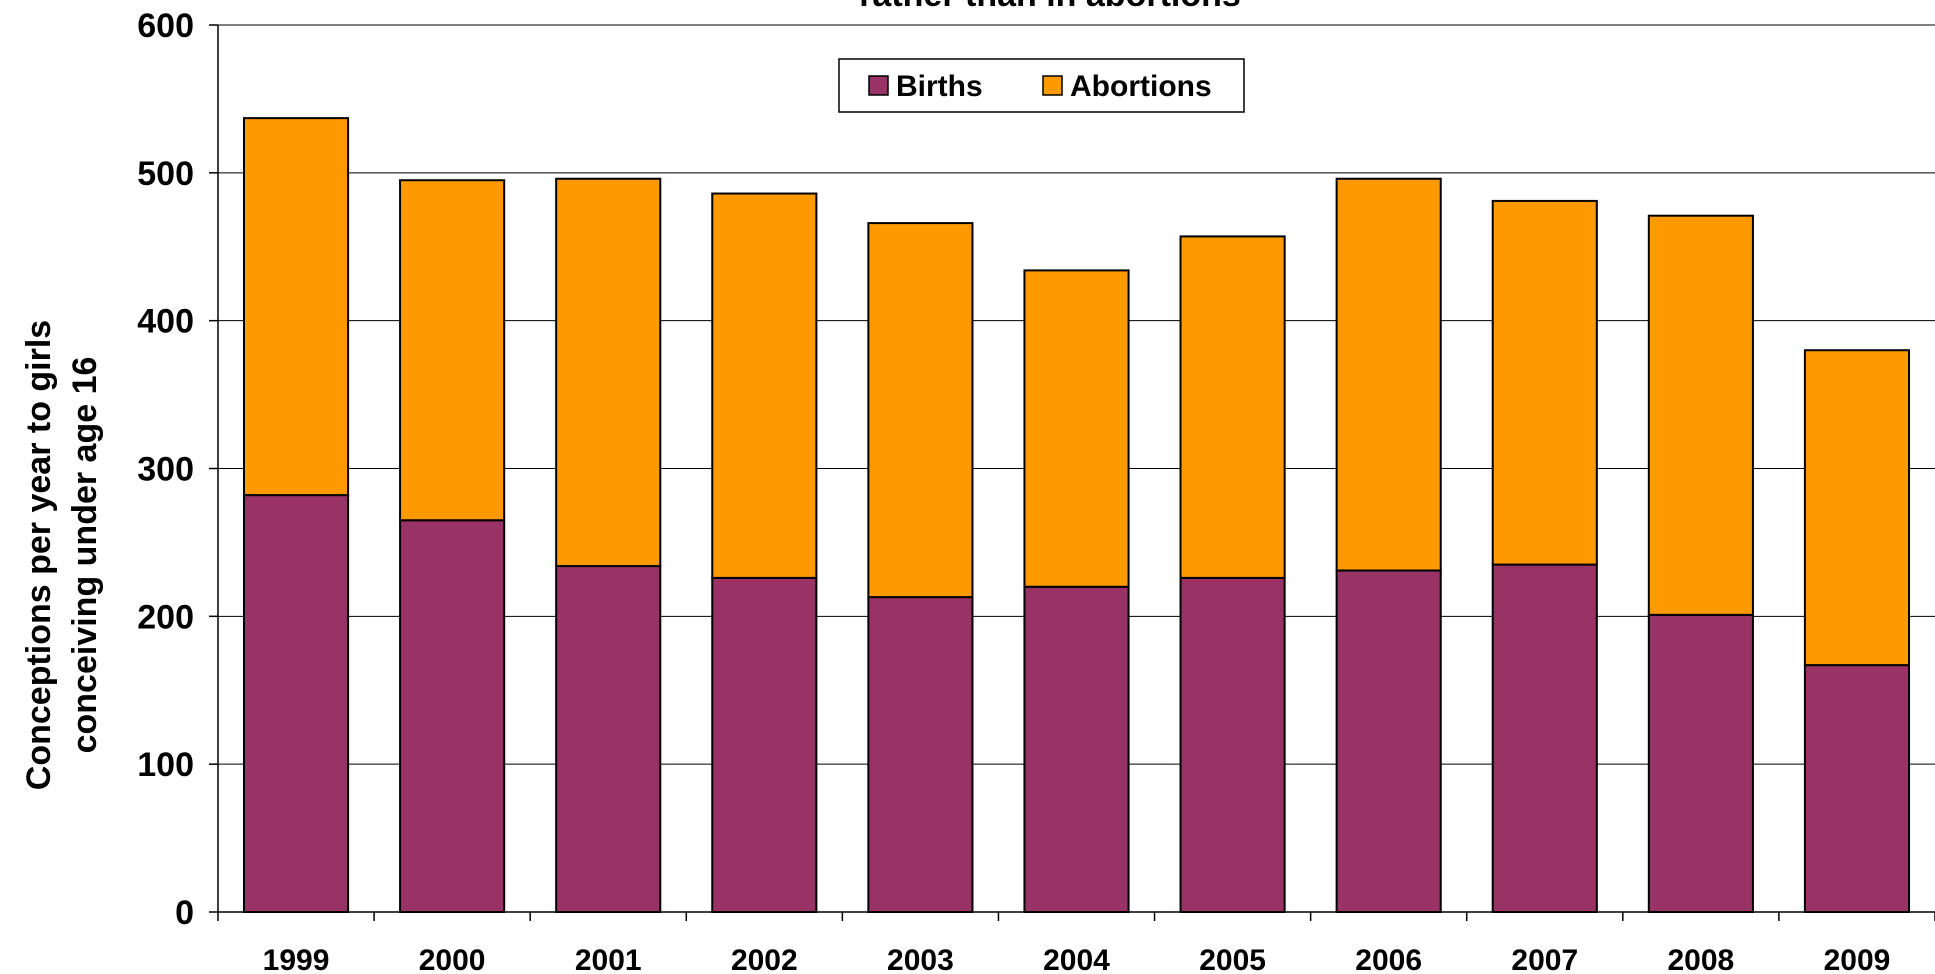  Describe the element at coordinates (1052, 85) in the screenshot. I see `legend-swatch-abortions` at that location.